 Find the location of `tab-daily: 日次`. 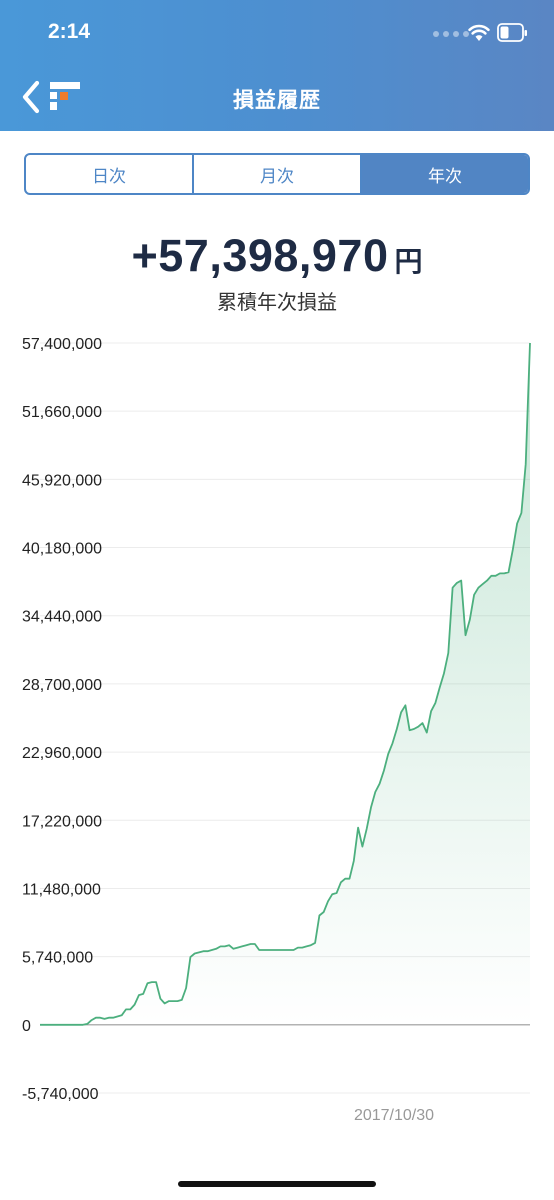

tab-daily: 日次 is located at coordinates (110, 174).